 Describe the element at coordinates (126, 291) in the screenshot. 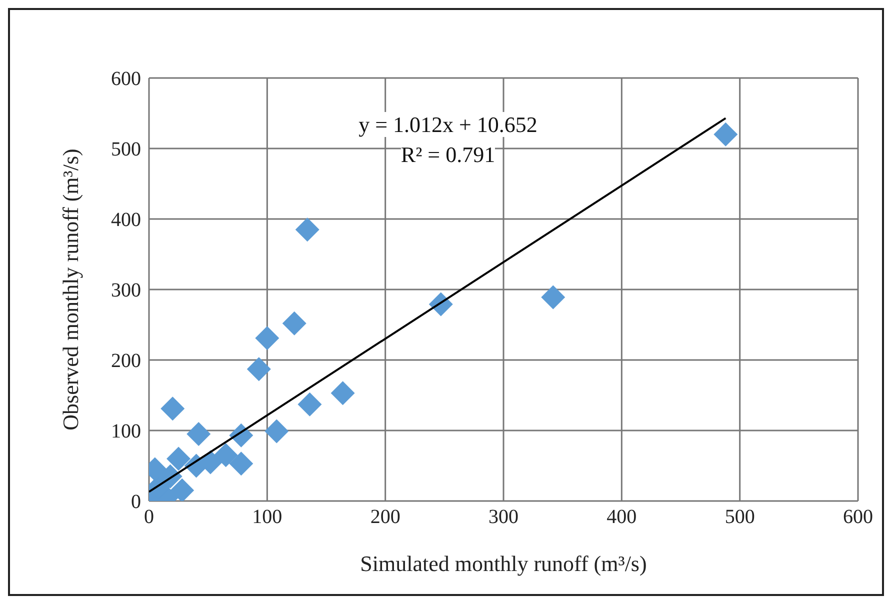

I see `y-tick-label: 300` at that location.